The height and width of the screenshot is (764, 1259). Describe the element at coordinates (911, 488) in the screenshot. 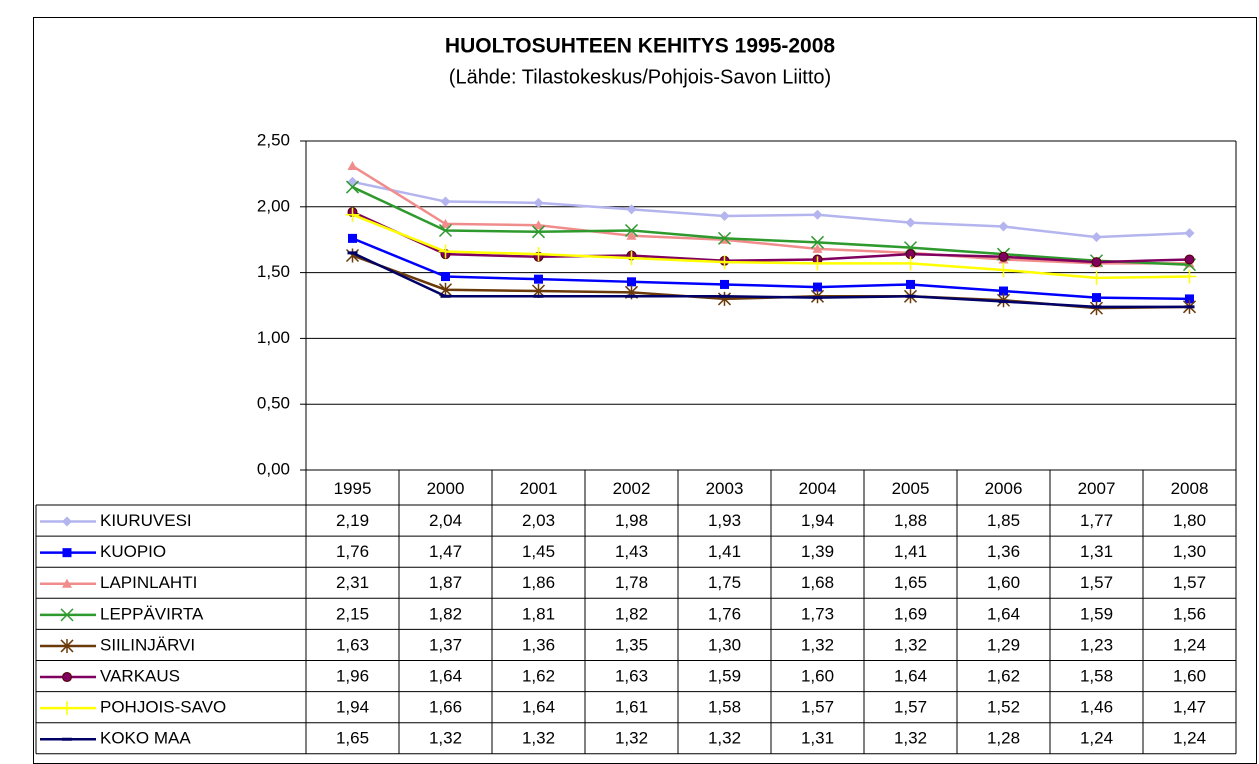

I see `x-tick-label: 2005` at that location.